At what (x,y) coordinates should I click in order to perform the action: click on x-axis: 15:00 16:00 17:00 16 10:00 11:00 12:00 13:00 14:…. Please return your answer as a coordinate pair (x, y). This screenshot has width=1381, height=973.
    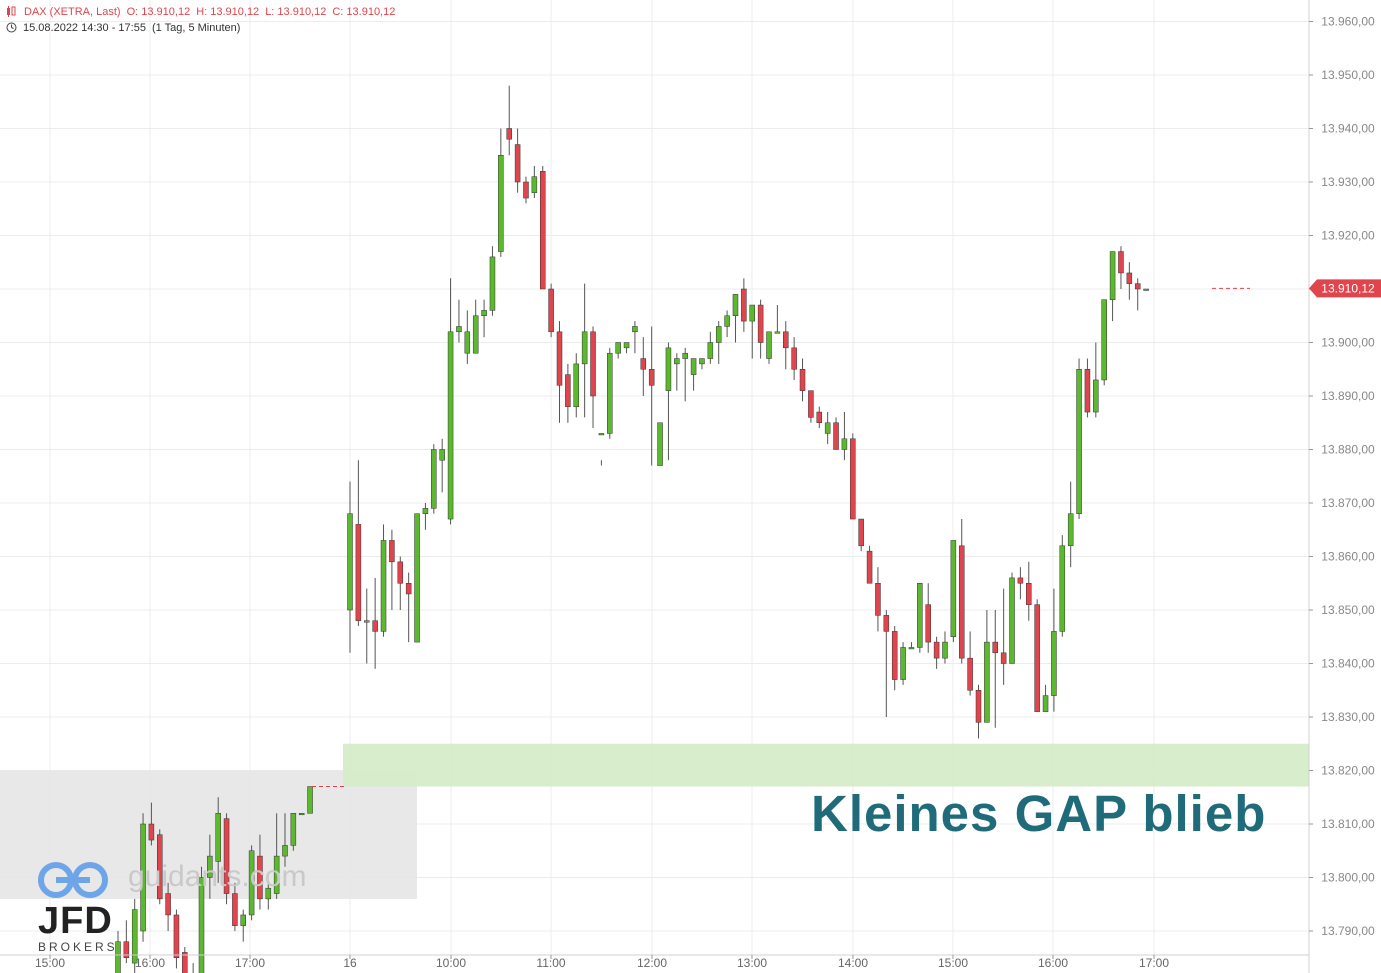
    Looking at the image, I should click on (654, 962).